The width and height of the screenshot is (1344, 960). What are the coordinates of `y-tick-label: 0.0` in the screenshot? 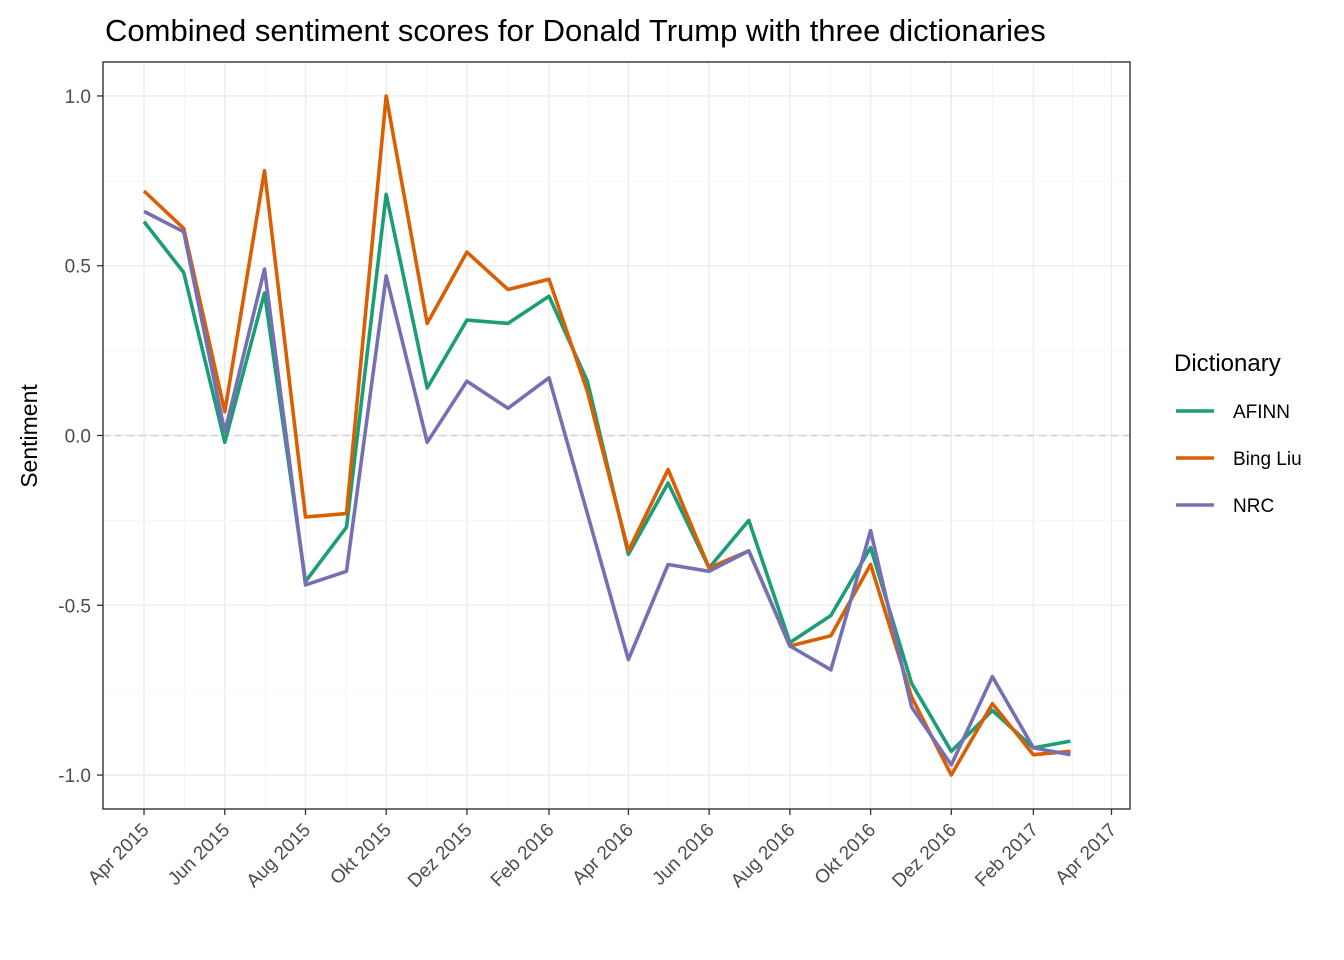 It's located at (78, 437).